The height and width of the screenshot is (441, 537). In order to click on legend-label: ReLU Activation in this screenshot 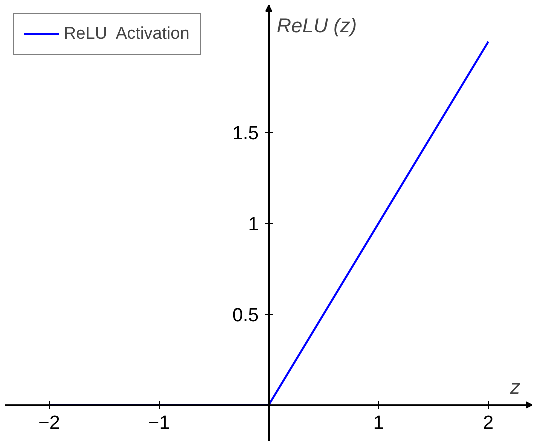, I will do `click(127, 34)`.